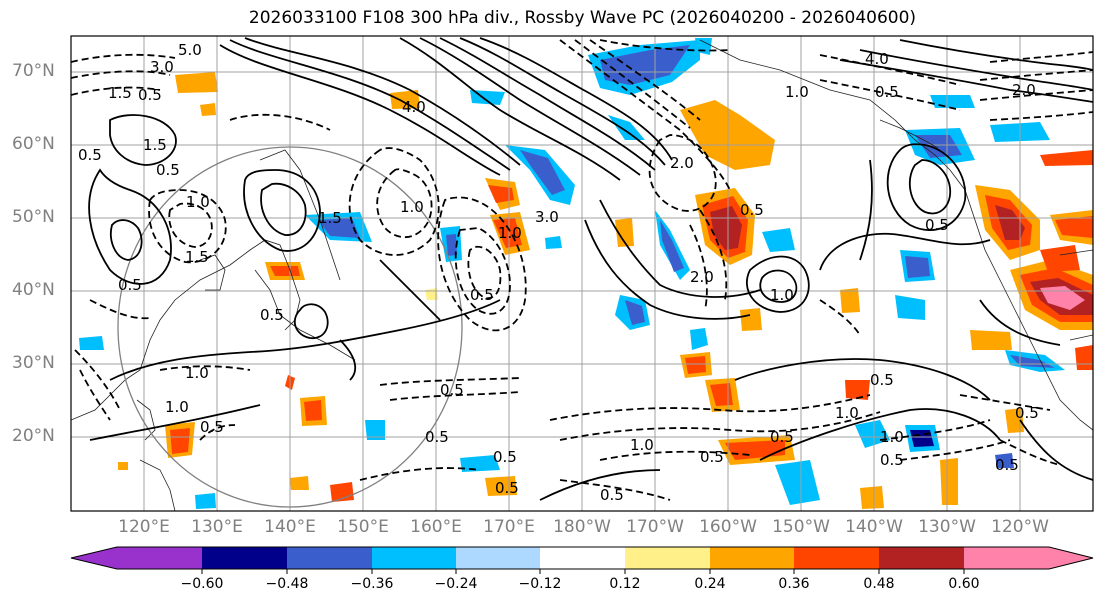  What do you see at coordinates (540, 584) in the screenshot?
I see `colorbar-tick-label: −0.12` at bounding box center [540, 584].